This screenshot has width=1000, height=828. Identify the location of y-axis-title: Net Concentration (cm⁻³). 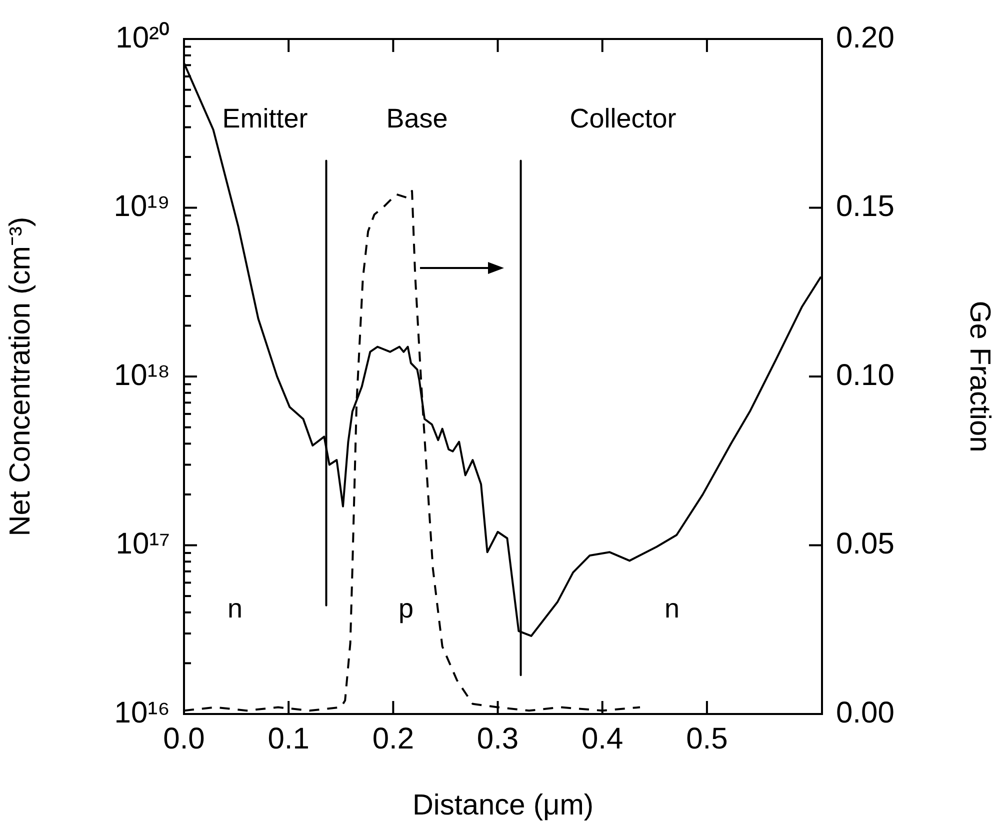
(20, 376).